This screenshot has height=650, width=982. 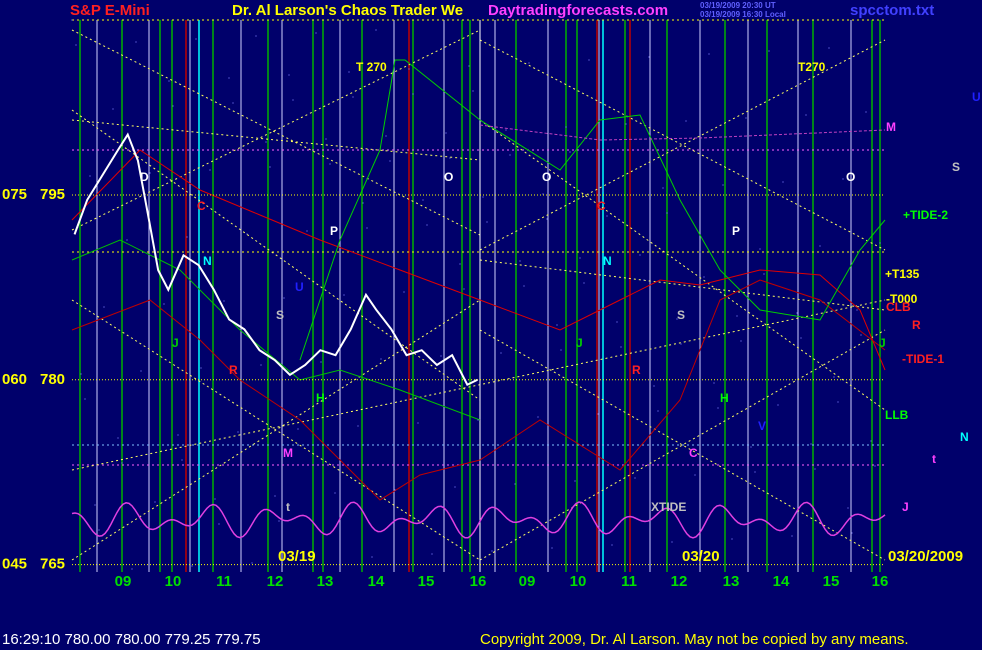 I want to click on xtide-curve, so click(x=478, y=520).